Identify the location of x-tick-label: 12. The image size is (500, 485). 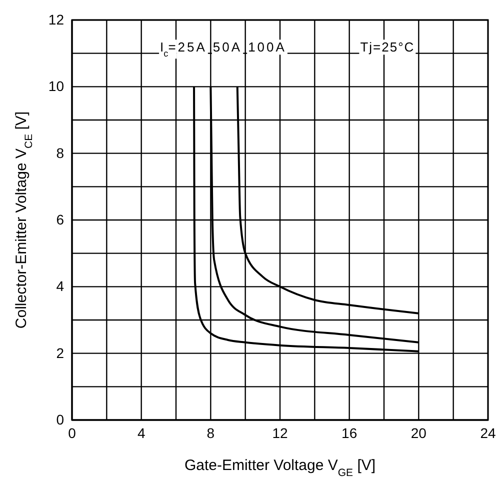
(280, 432).